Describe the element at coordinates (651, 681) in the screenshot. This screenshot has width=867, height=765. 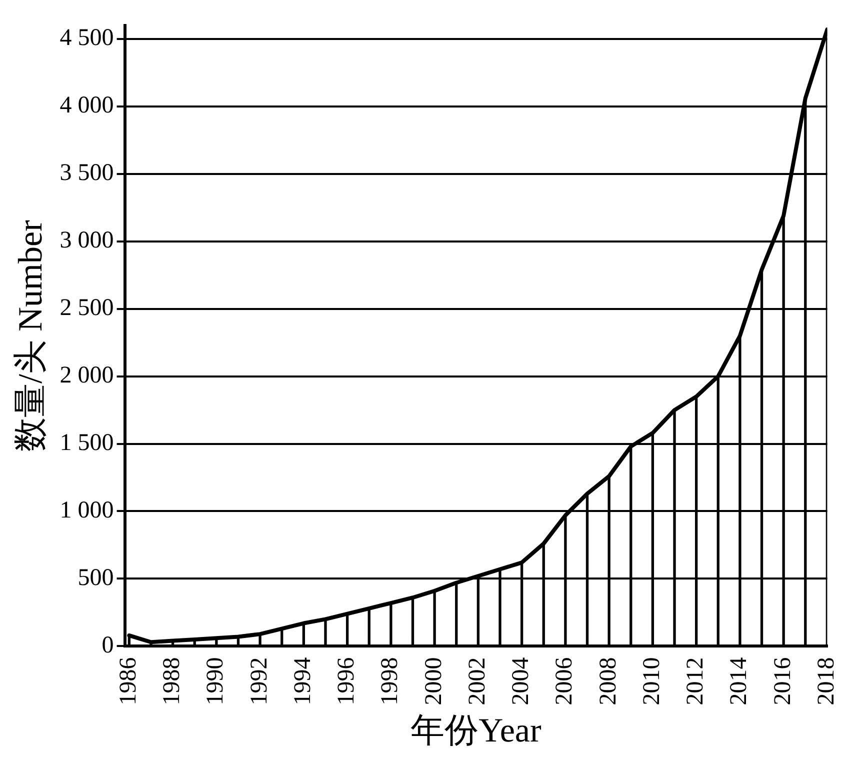
I see `x-tick-label: 2010` at that location.